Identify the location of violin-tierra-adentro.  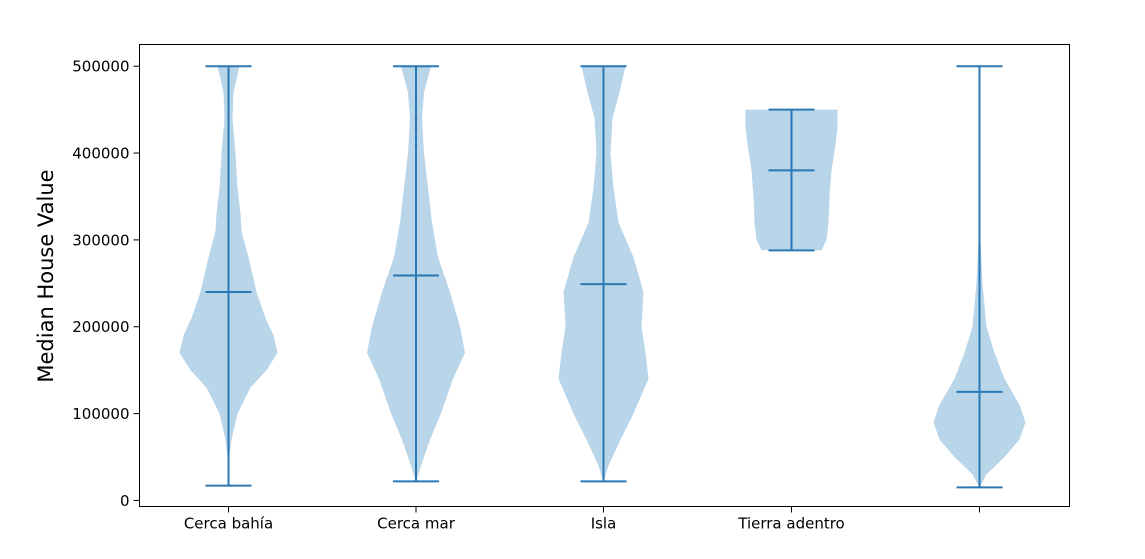
(791, 180).